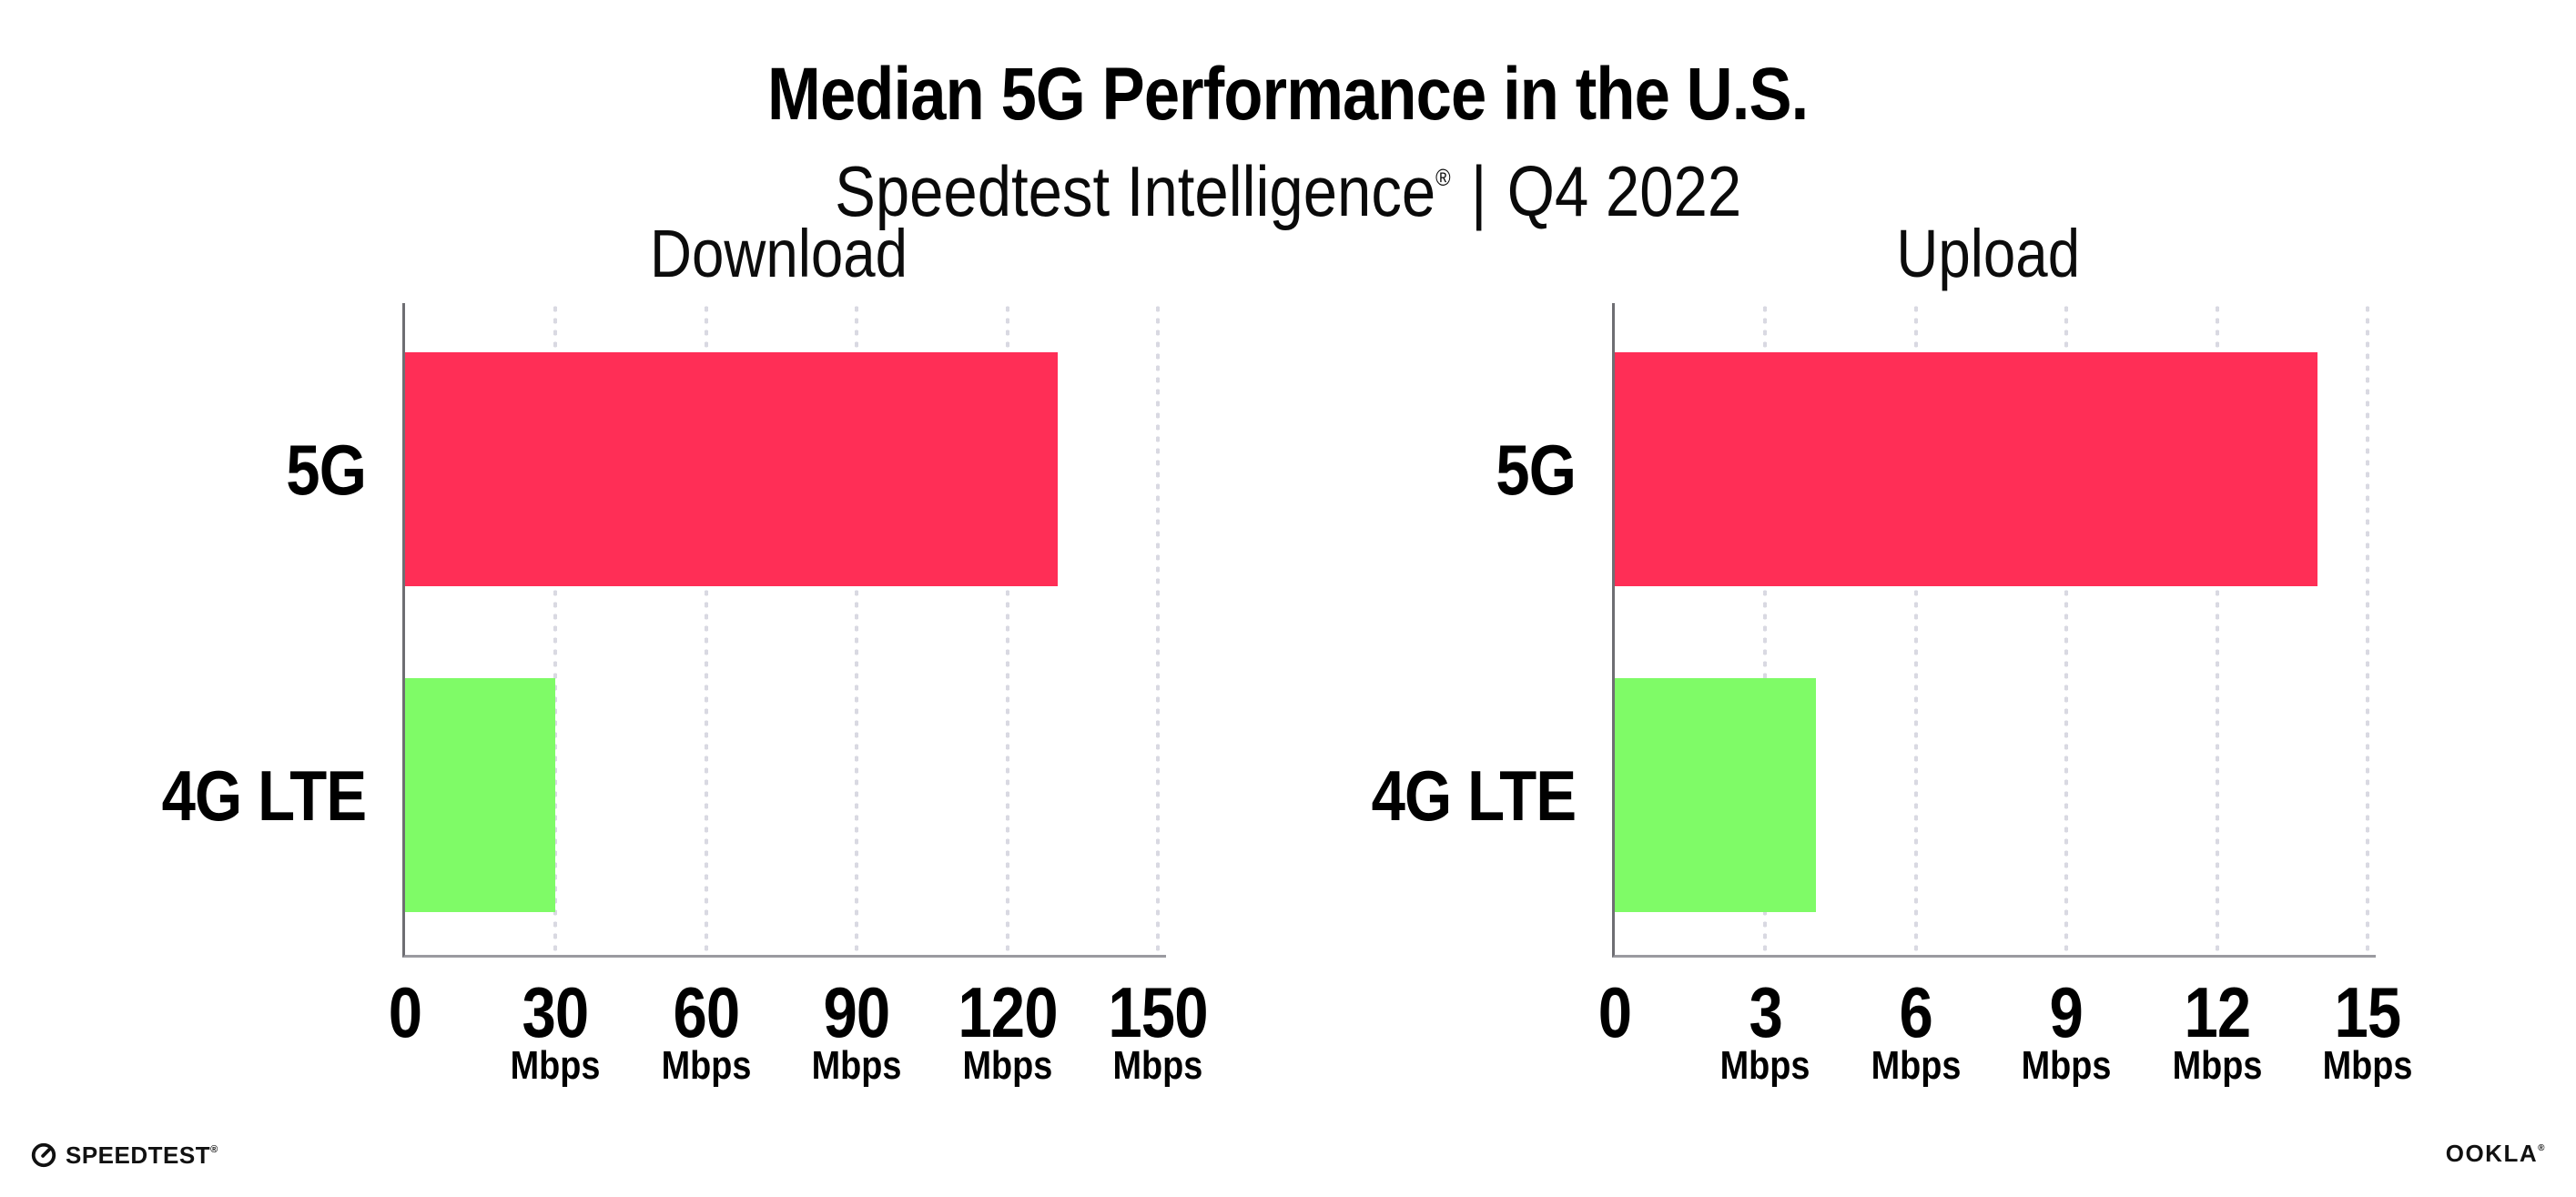 The image size is (2576, 1197). What do you see at coordinates (2495, 1153) in the screenshot?
I see `ookla-logo: OOKLA®` at bounding box center [2495, 1153].